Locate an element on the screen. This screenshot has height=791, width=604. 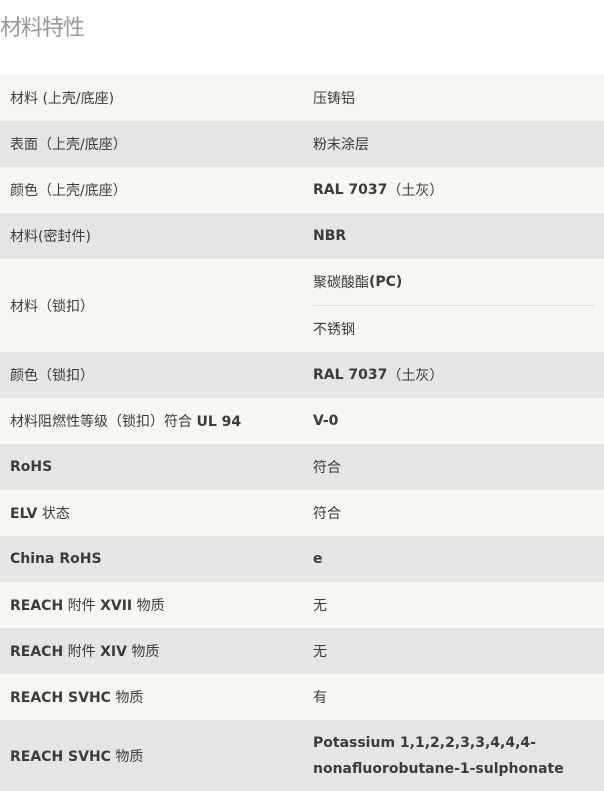
text-segment: e is located at coordinates (318, 559).